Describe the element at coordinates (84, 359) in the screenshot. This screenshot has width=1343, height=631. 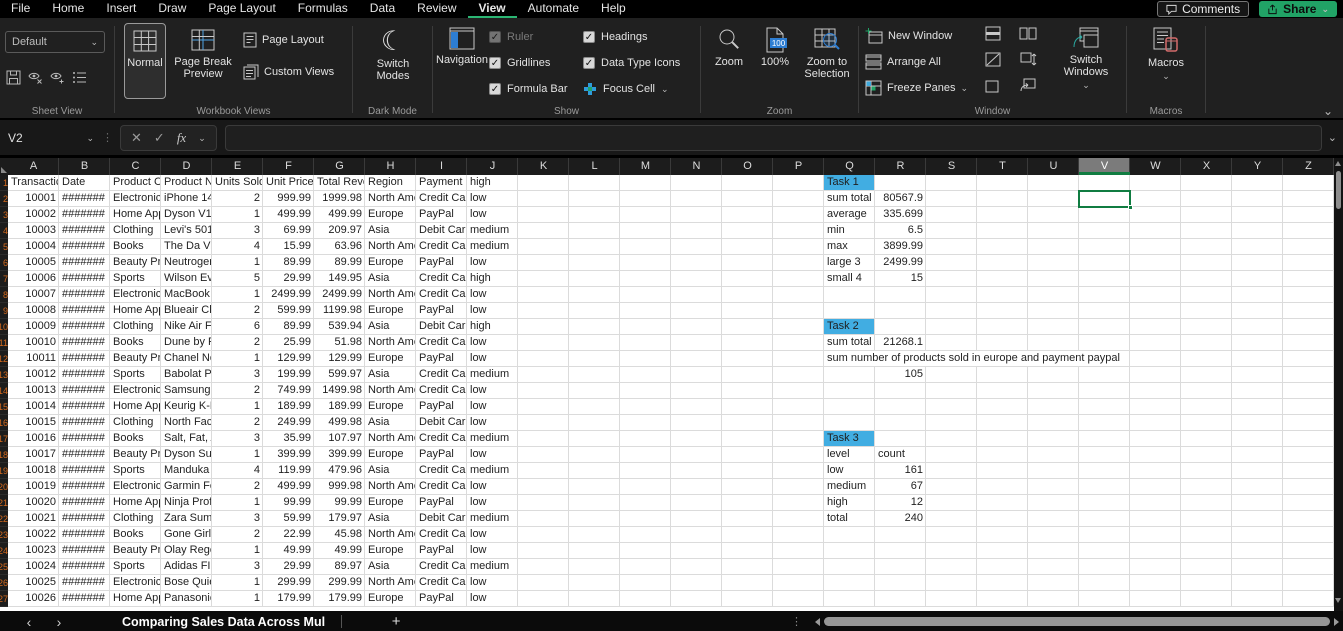
I see `cell-B12: #######` at that location.